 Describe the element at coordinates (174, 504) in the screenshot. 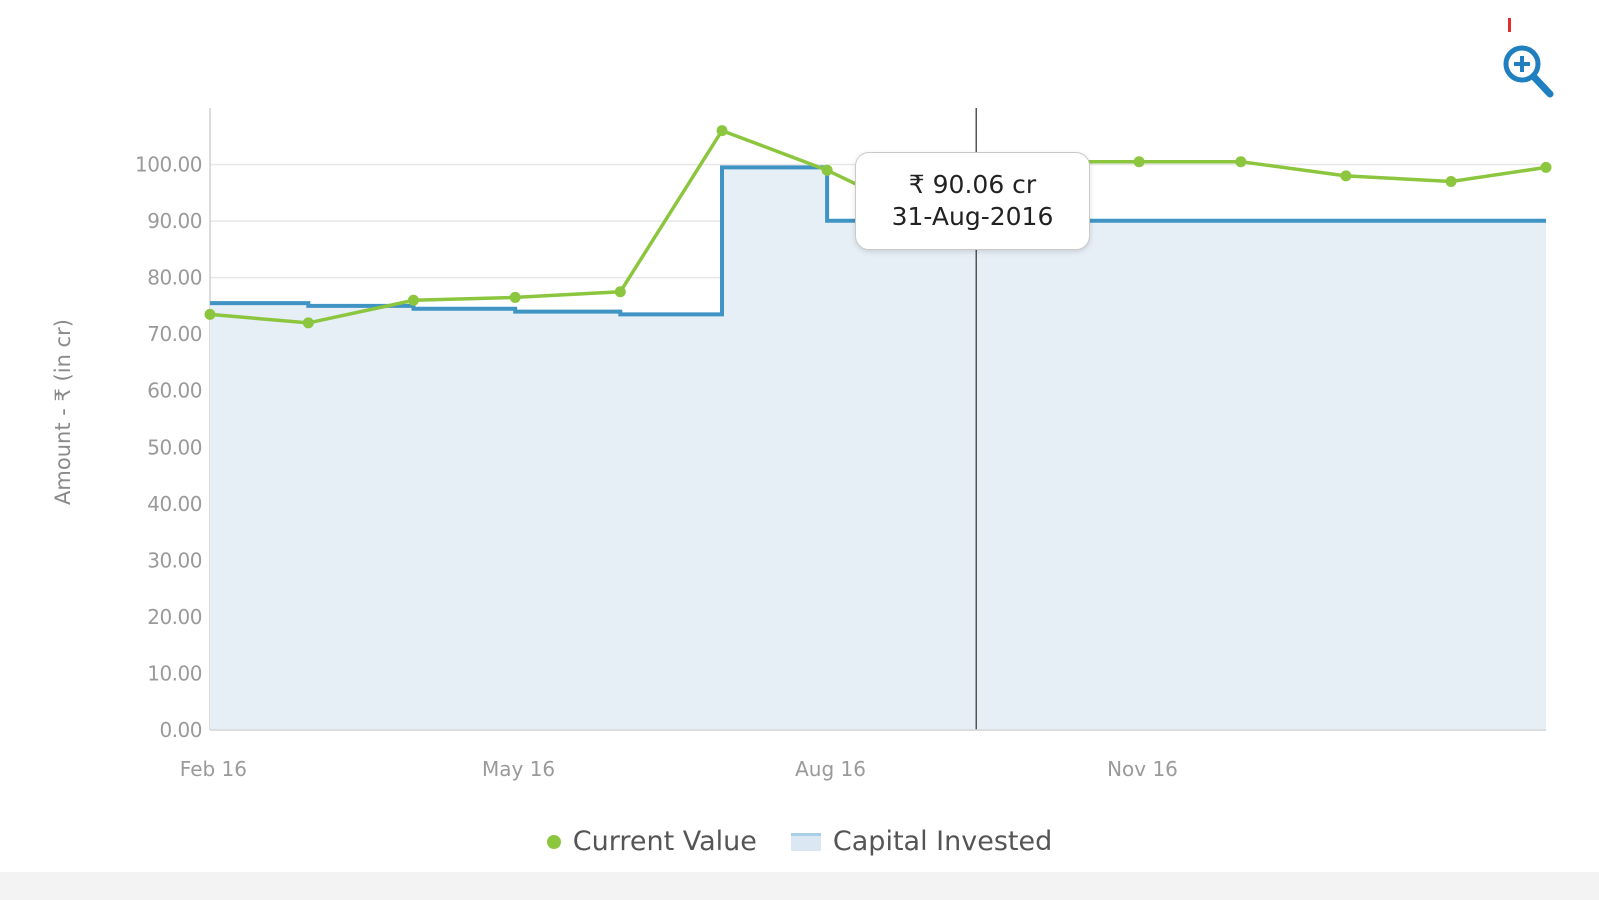

I see `y-tick-label: 40.00` at that location.